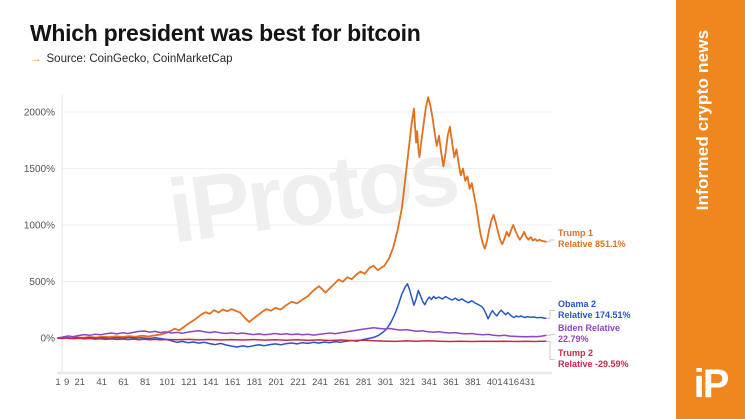 This screenshot has height=419, width=745. What do you see at coordinates (39, 169) in the screenshot?
I see `y-tick-label: 1500%` at bounding box center [39, 169].